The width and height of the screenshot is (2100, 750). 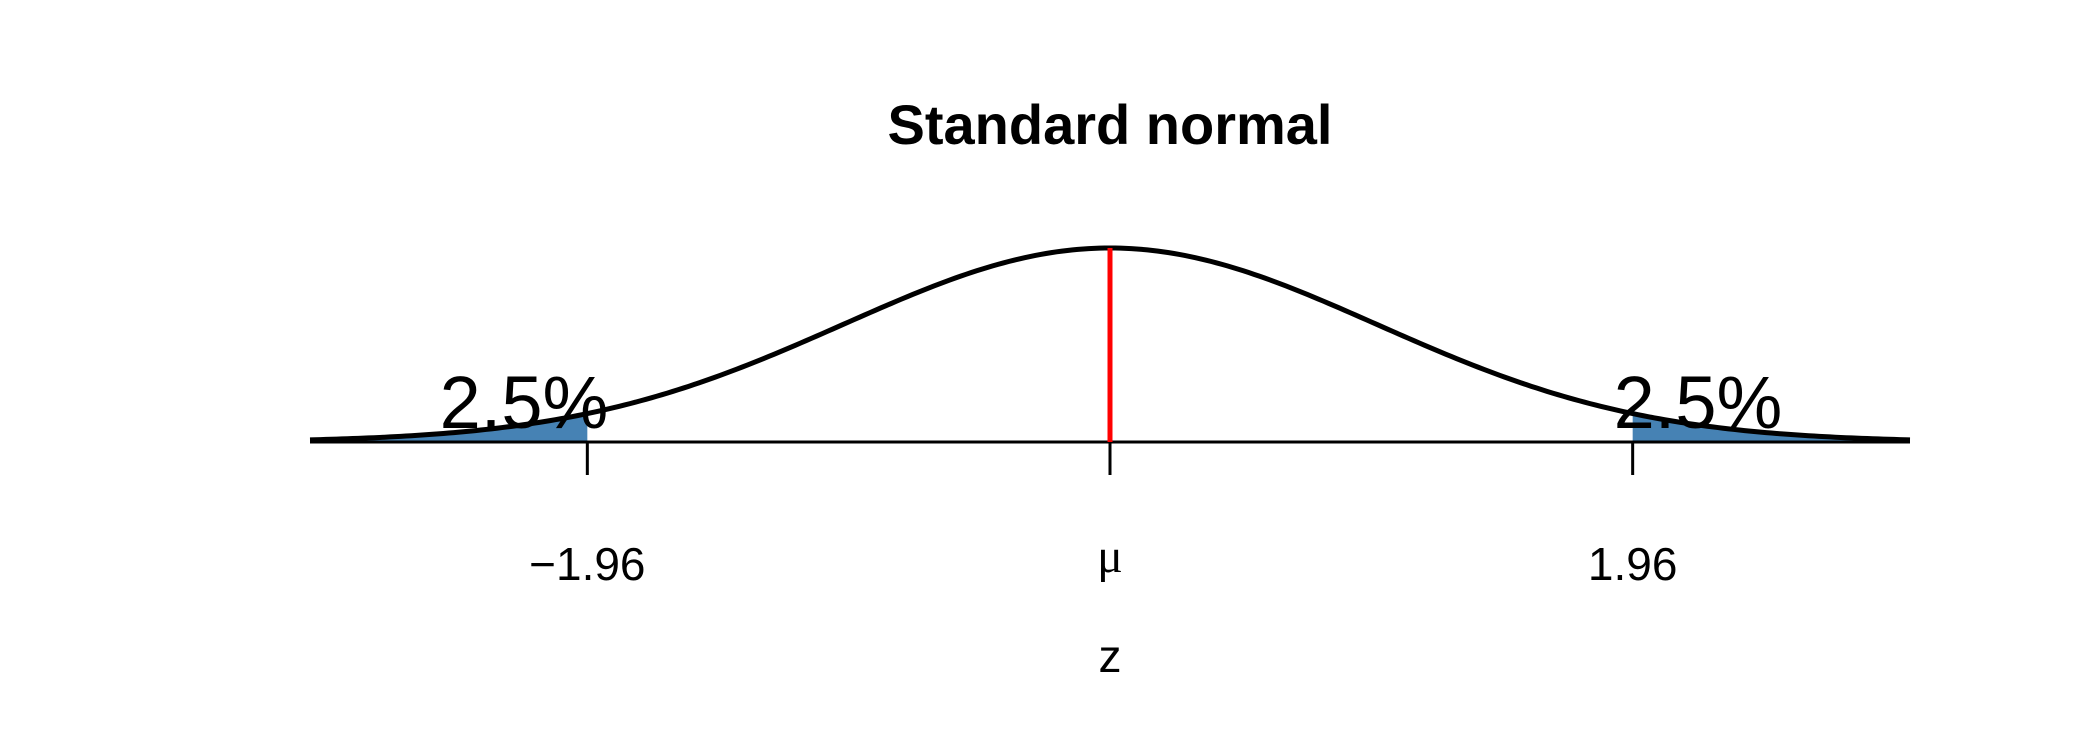 I want to click on x-tick-label: −1.96, so click(x=587, y=564).